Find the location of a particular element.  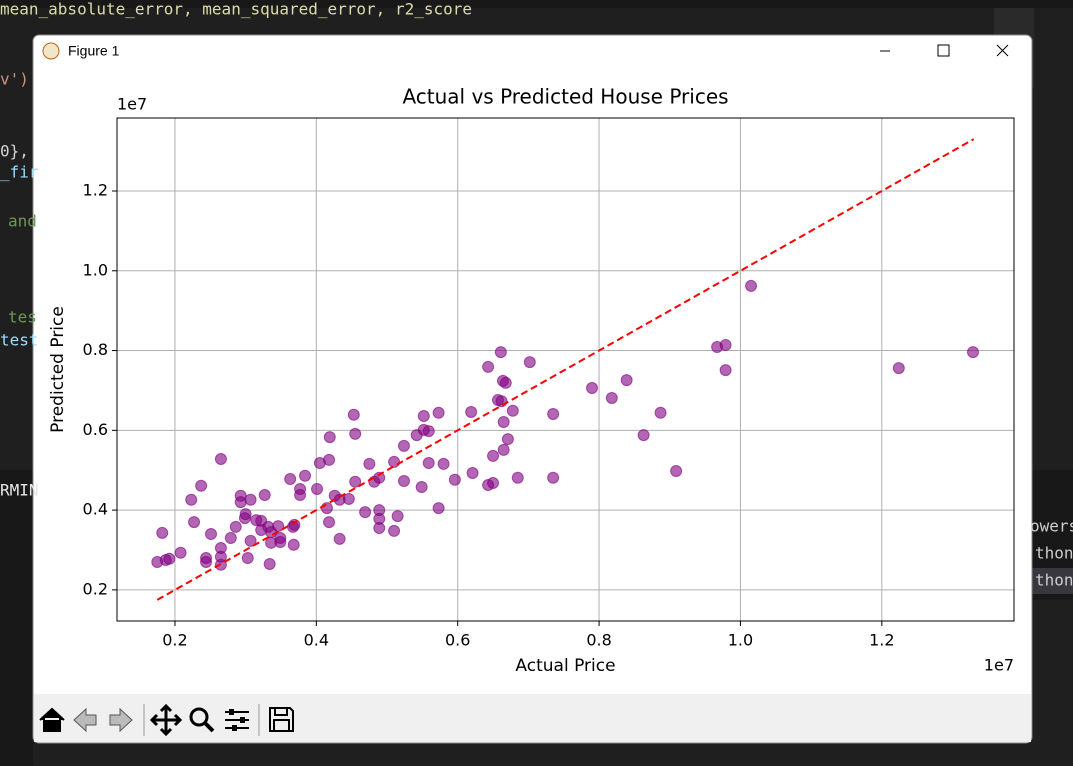

y-tick-label: 0.4 is located at coordinates (95, 509).